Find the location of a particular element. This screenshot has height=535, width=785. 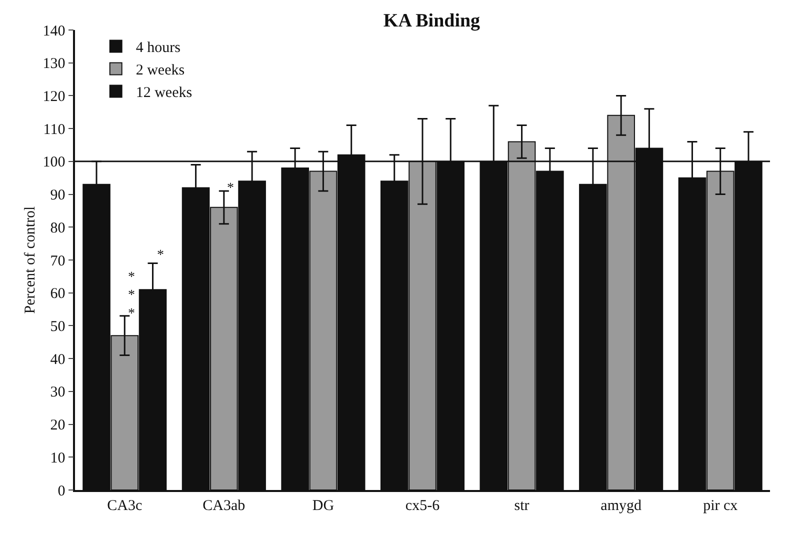

y-tick-label: 70 is located at coordinates (58, 261).